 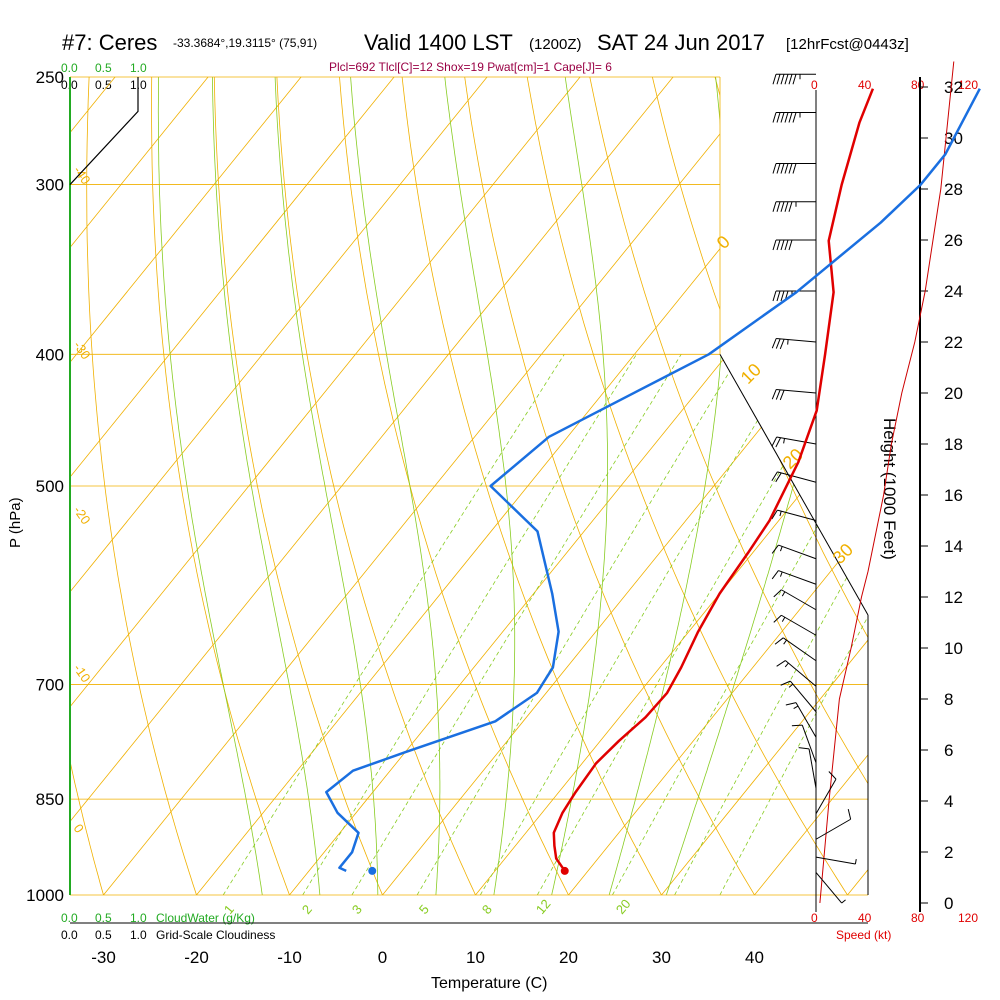 What do you see at coordinates (953, 240) in the screenshot?
I see `height-tick-label: 26` at bounding box center [953, 240].